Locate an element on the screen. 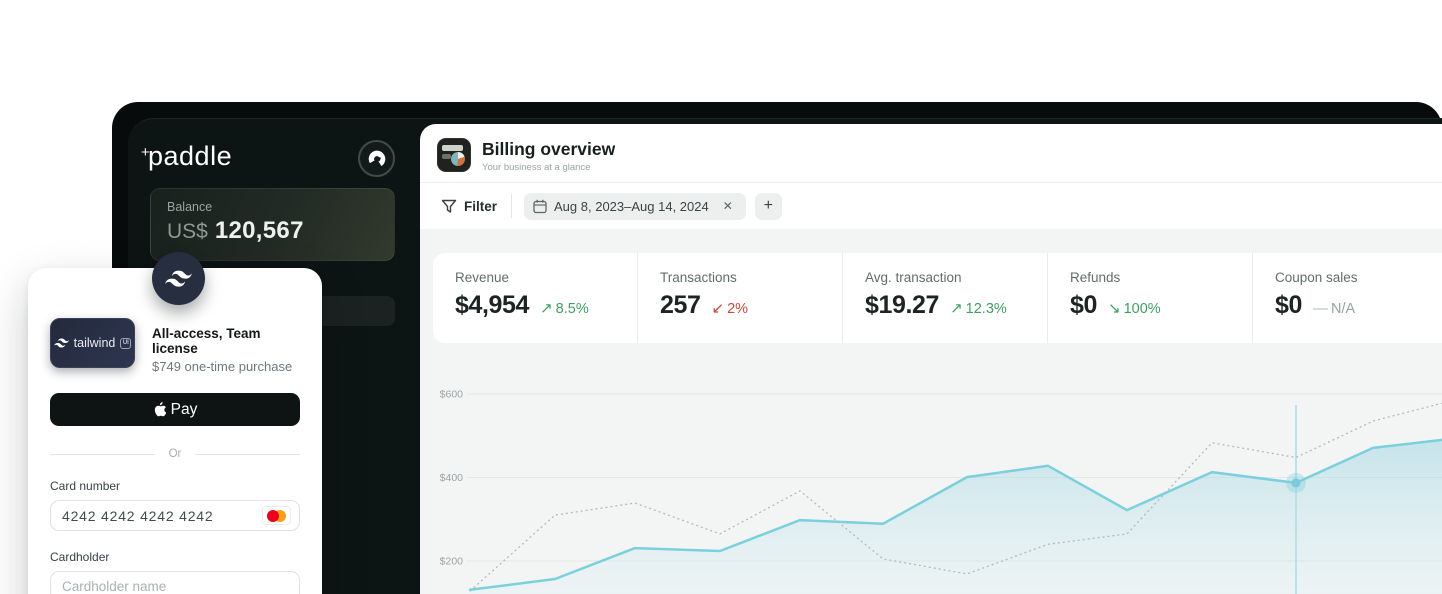 This screenshot has height=594, width=1442. header-divider is located at coordinates (931, 182).